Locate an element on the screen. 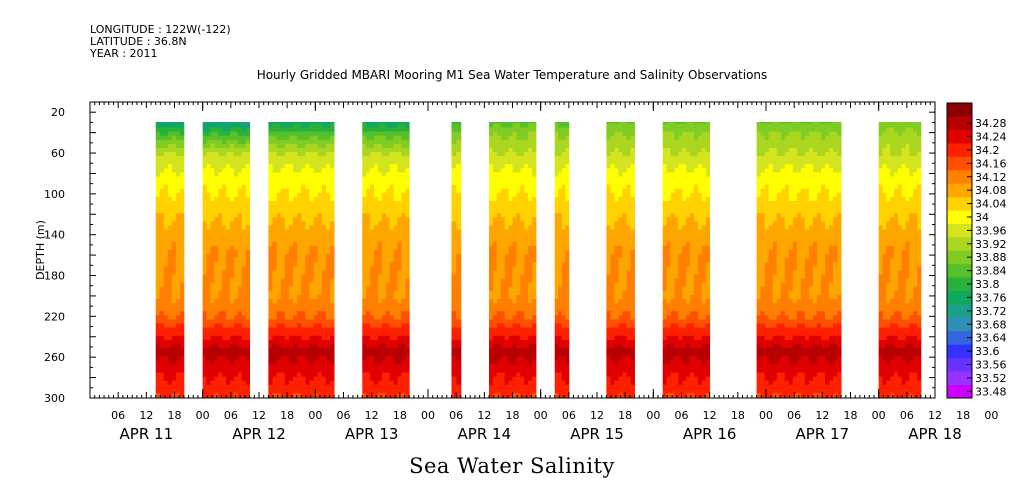 Image resolution: width=1009 pixels, height=504 pixels. heatmap-segment is located at coordinates (686, 260).